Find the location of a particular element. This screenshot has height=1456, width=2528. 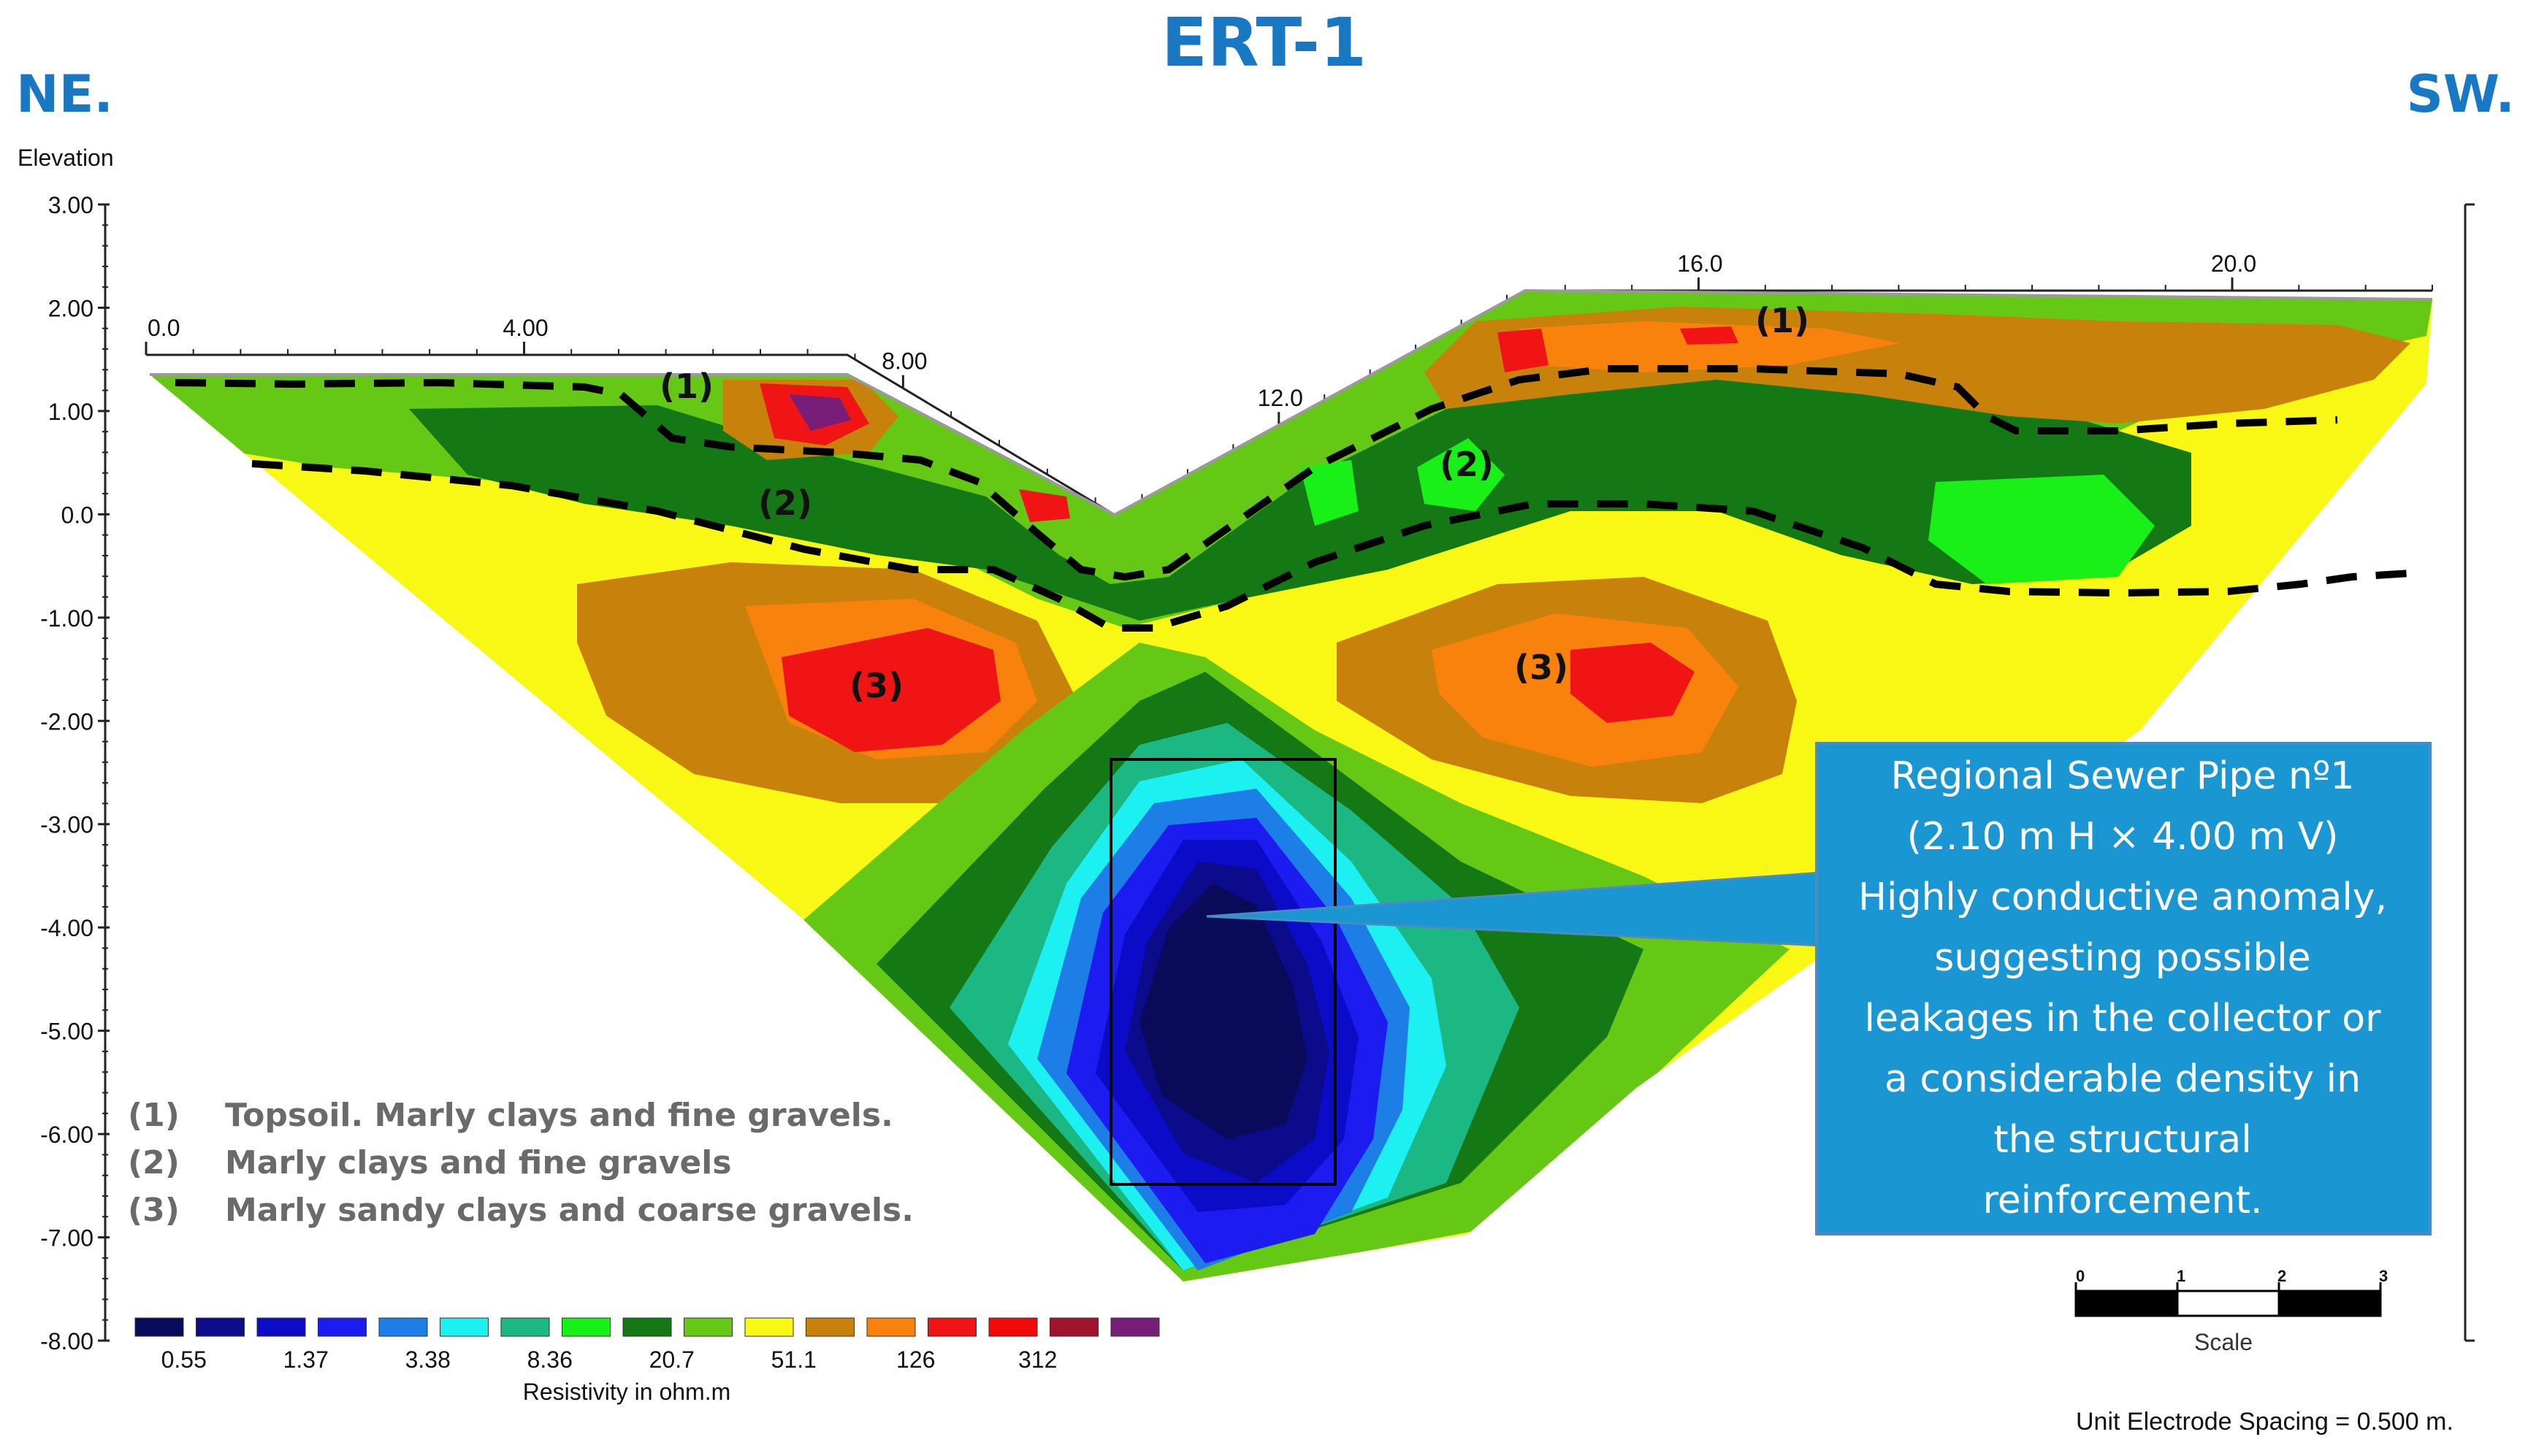

y-tick-label: 0.0 is located at coordinates (77, 515).